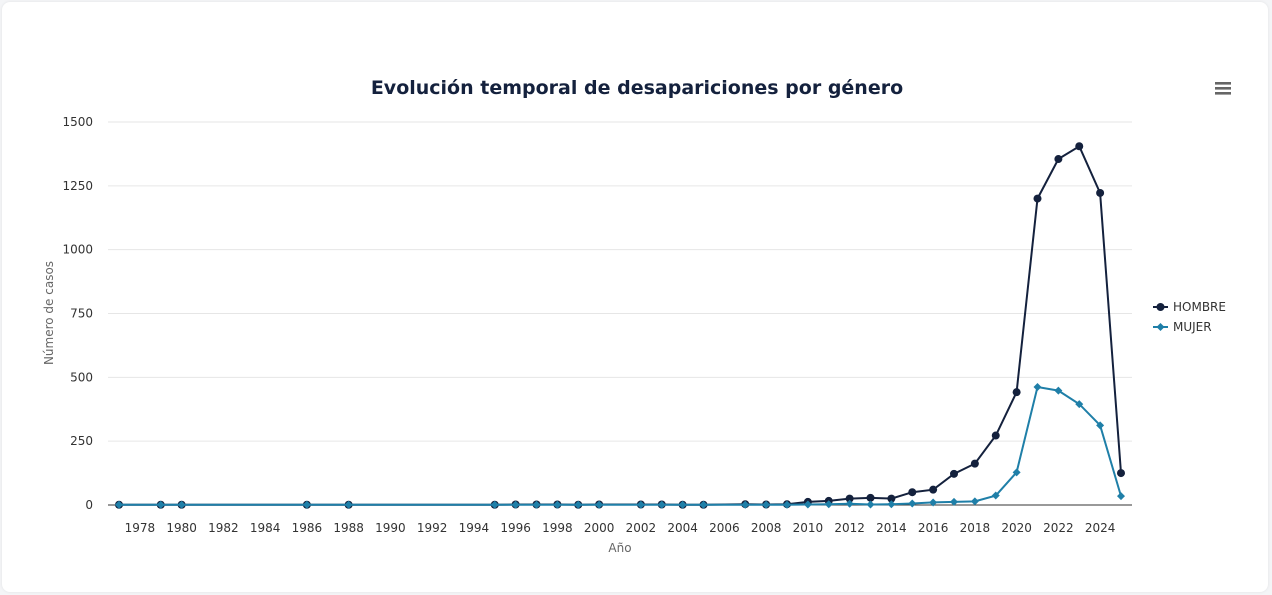  I want to click on x-tick-label: 1994, so click(474, 528).